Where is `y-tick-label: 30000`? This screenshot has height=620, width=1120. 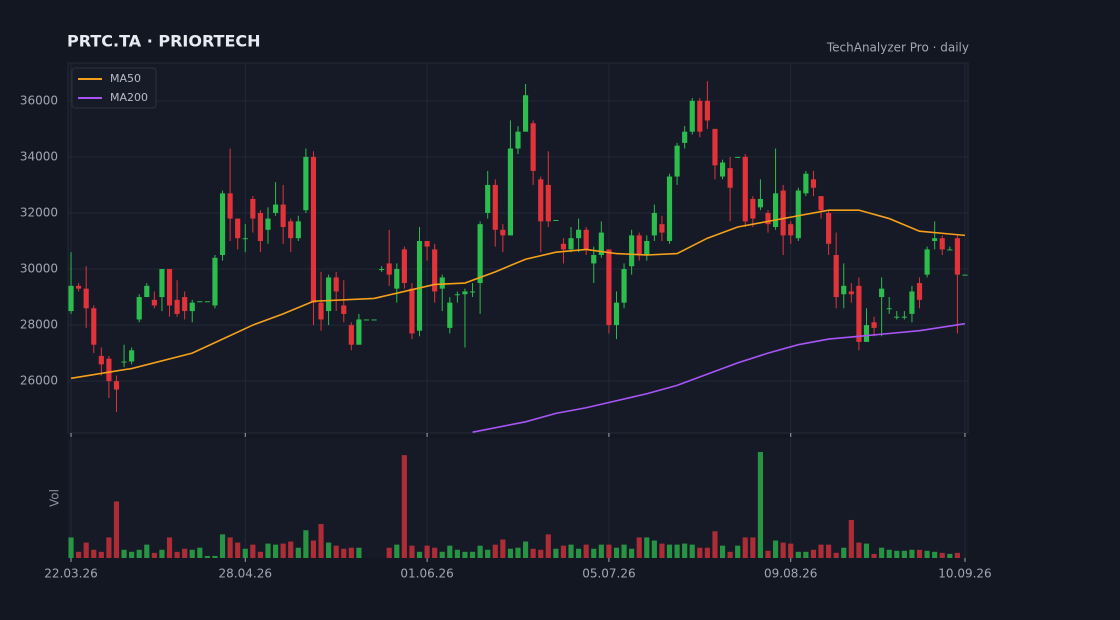 y-tick-label: 30000 is located at coordinates (39, 269).